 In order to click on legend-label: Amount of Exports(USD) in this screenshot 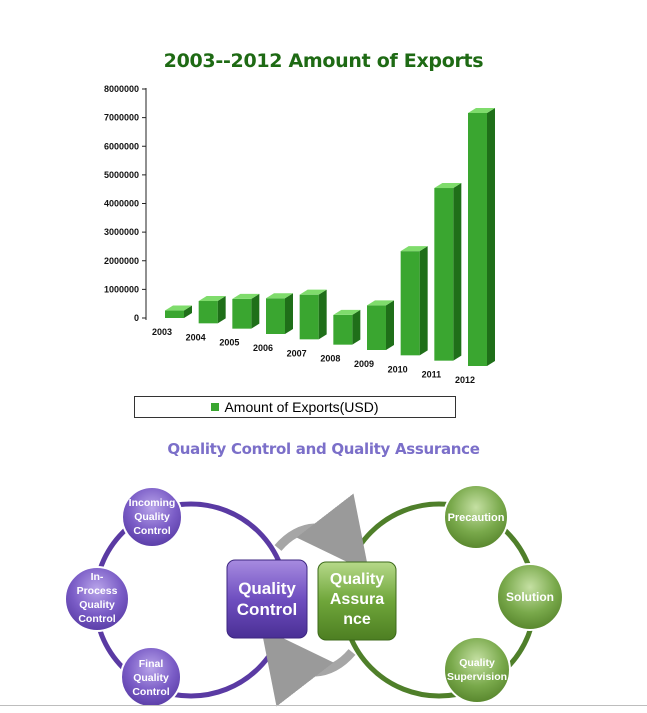, I will do `click(301, 407)`.